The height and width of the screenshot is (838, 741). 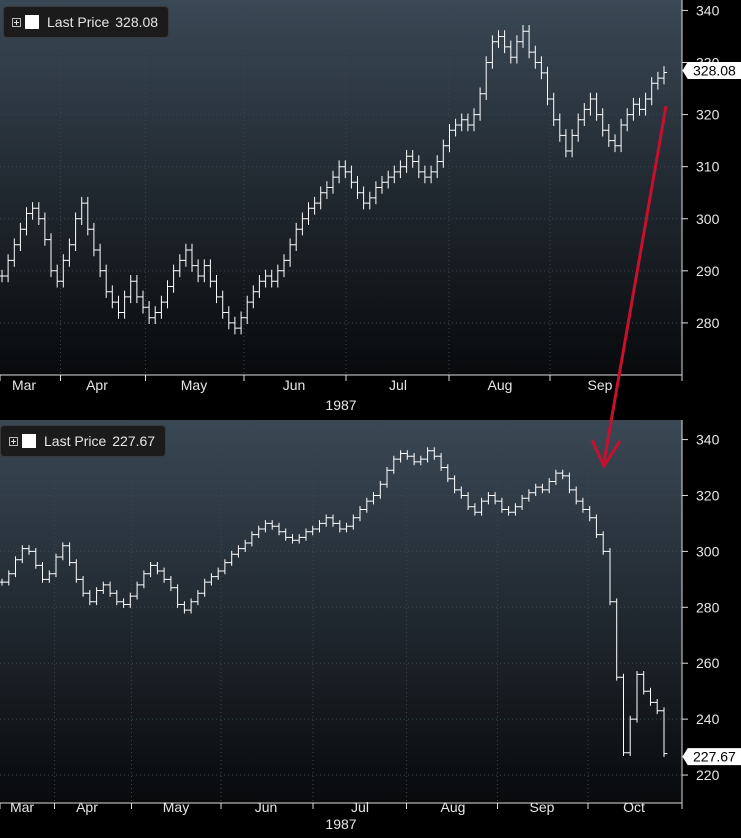 What do you see at coordinates (708, 663) in the screenshot?
I see `y-tick-label: 260` at bounding box center [708, 663].